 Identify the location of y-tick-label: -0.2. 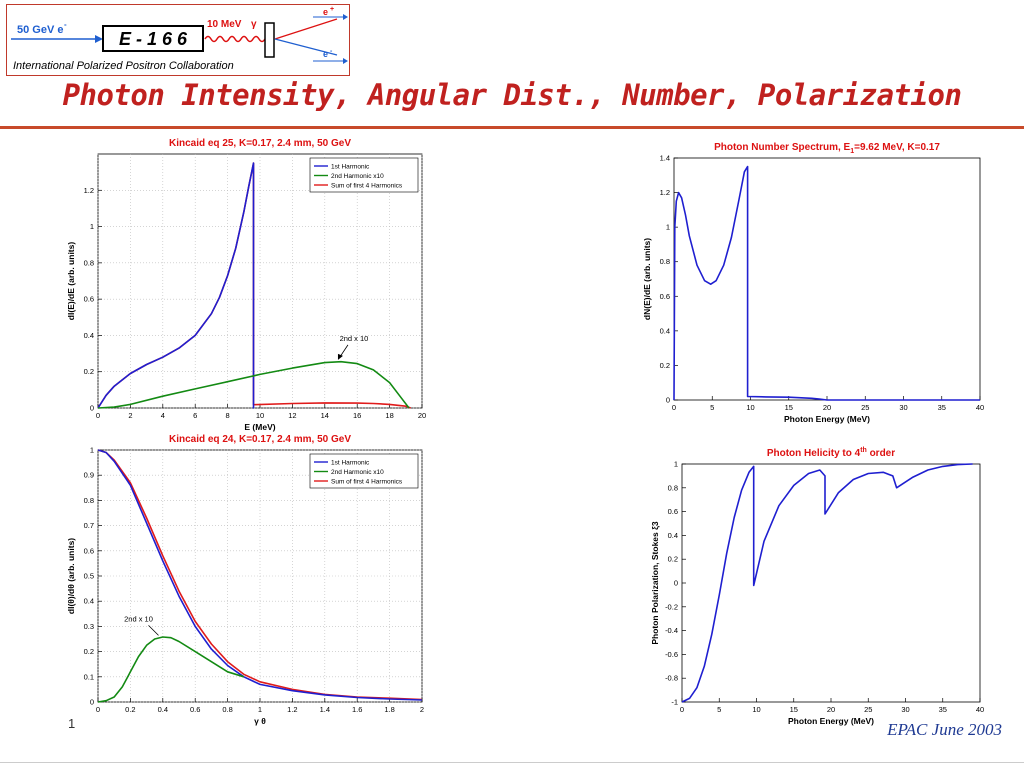
(671, 606).